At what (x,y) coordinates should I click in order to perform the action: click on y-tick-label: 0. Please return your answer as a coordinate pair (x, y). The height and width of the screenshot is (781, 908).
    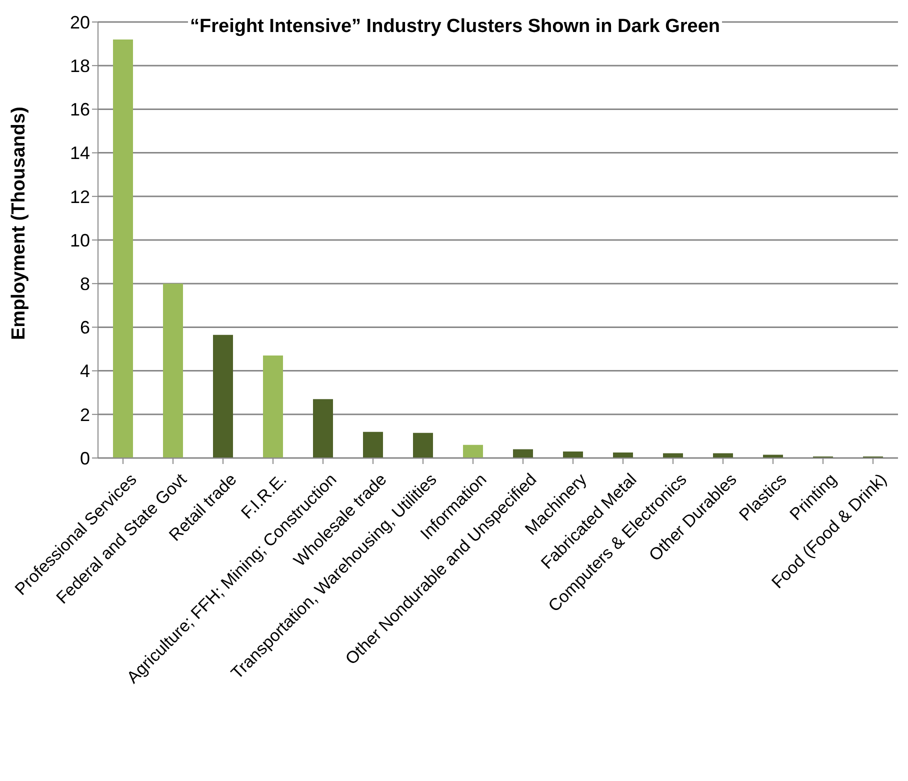
    Looking at the image, I should click on (85, 458).